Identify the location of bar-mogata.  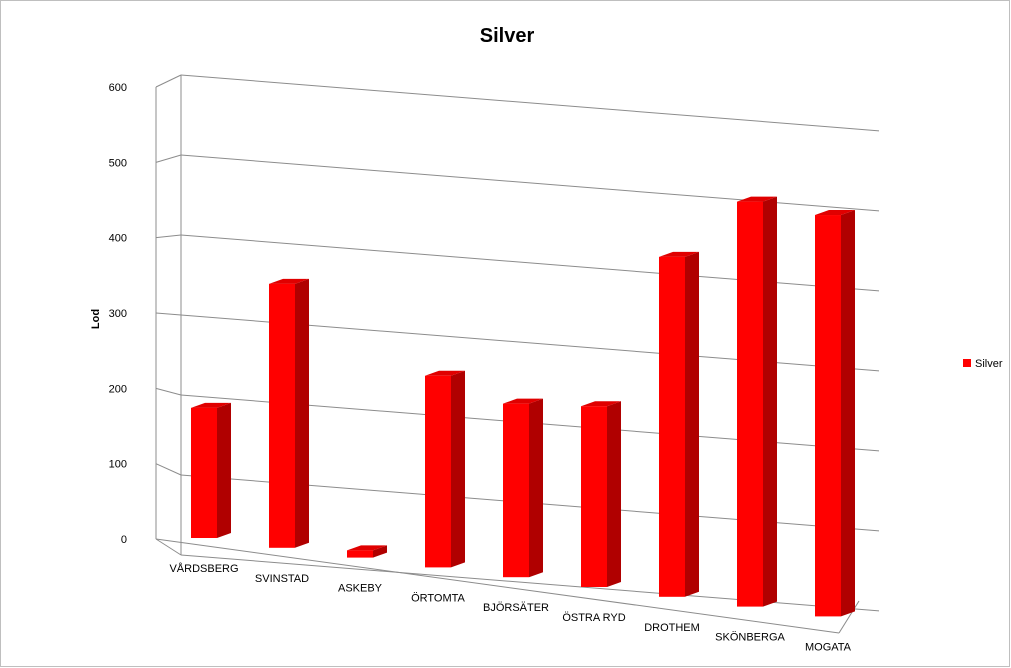
(835, 413).